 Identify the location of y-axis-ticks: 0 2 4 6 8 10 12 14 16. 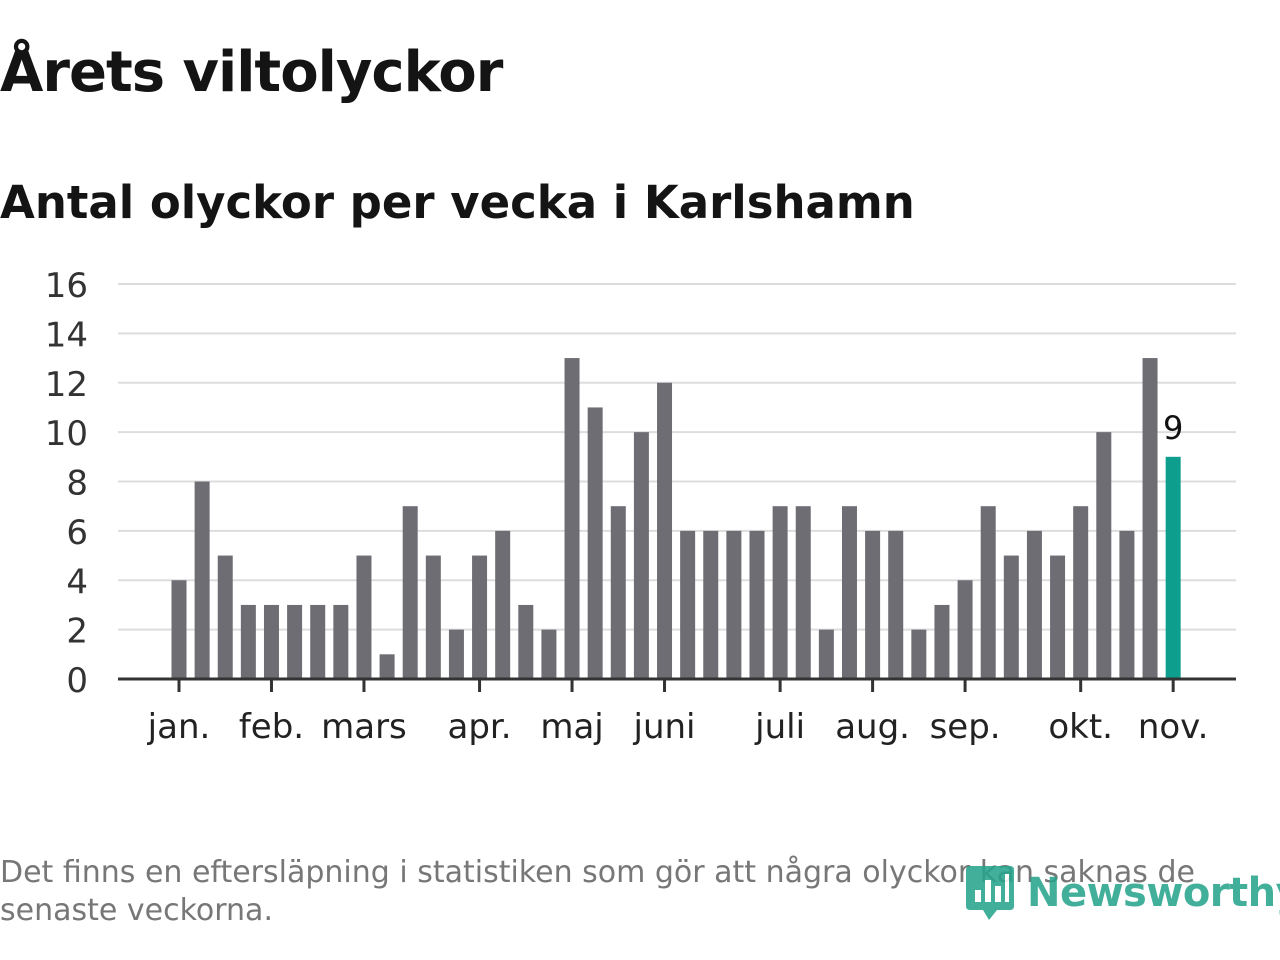
(66, 483).